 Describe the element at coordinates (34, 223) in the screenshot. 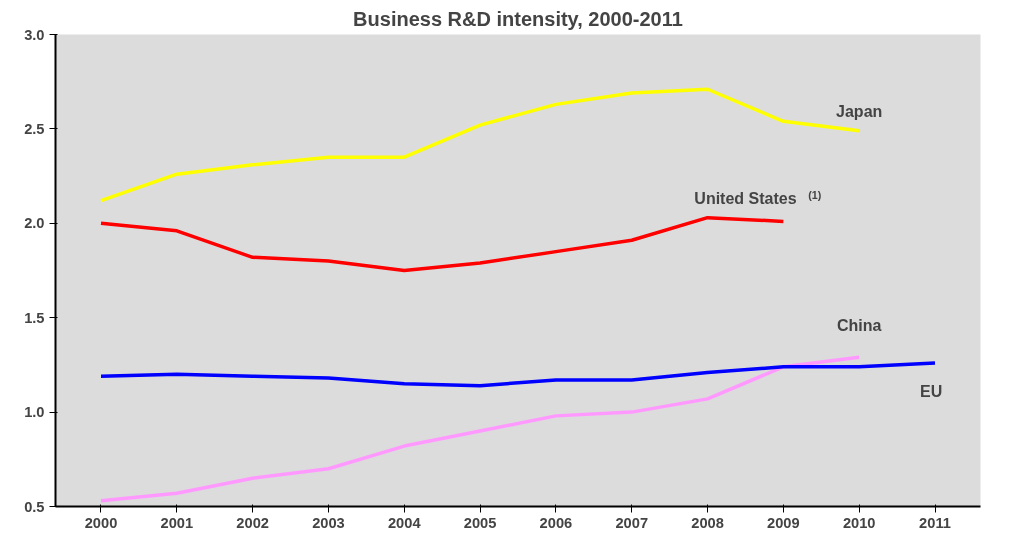

I see `y-tick-label: 2.0` at that location.